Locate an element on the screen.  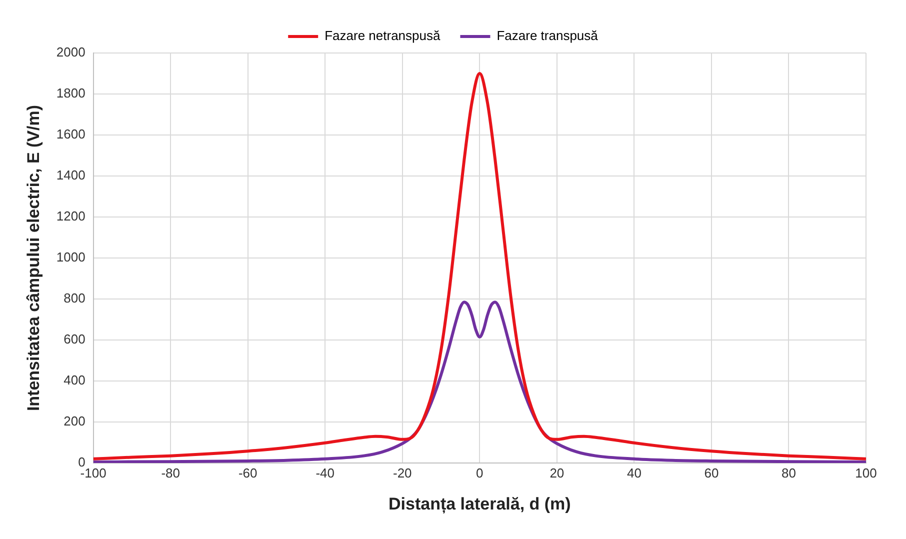
x-tick-label: -20 is located at coordinates (402, 472).